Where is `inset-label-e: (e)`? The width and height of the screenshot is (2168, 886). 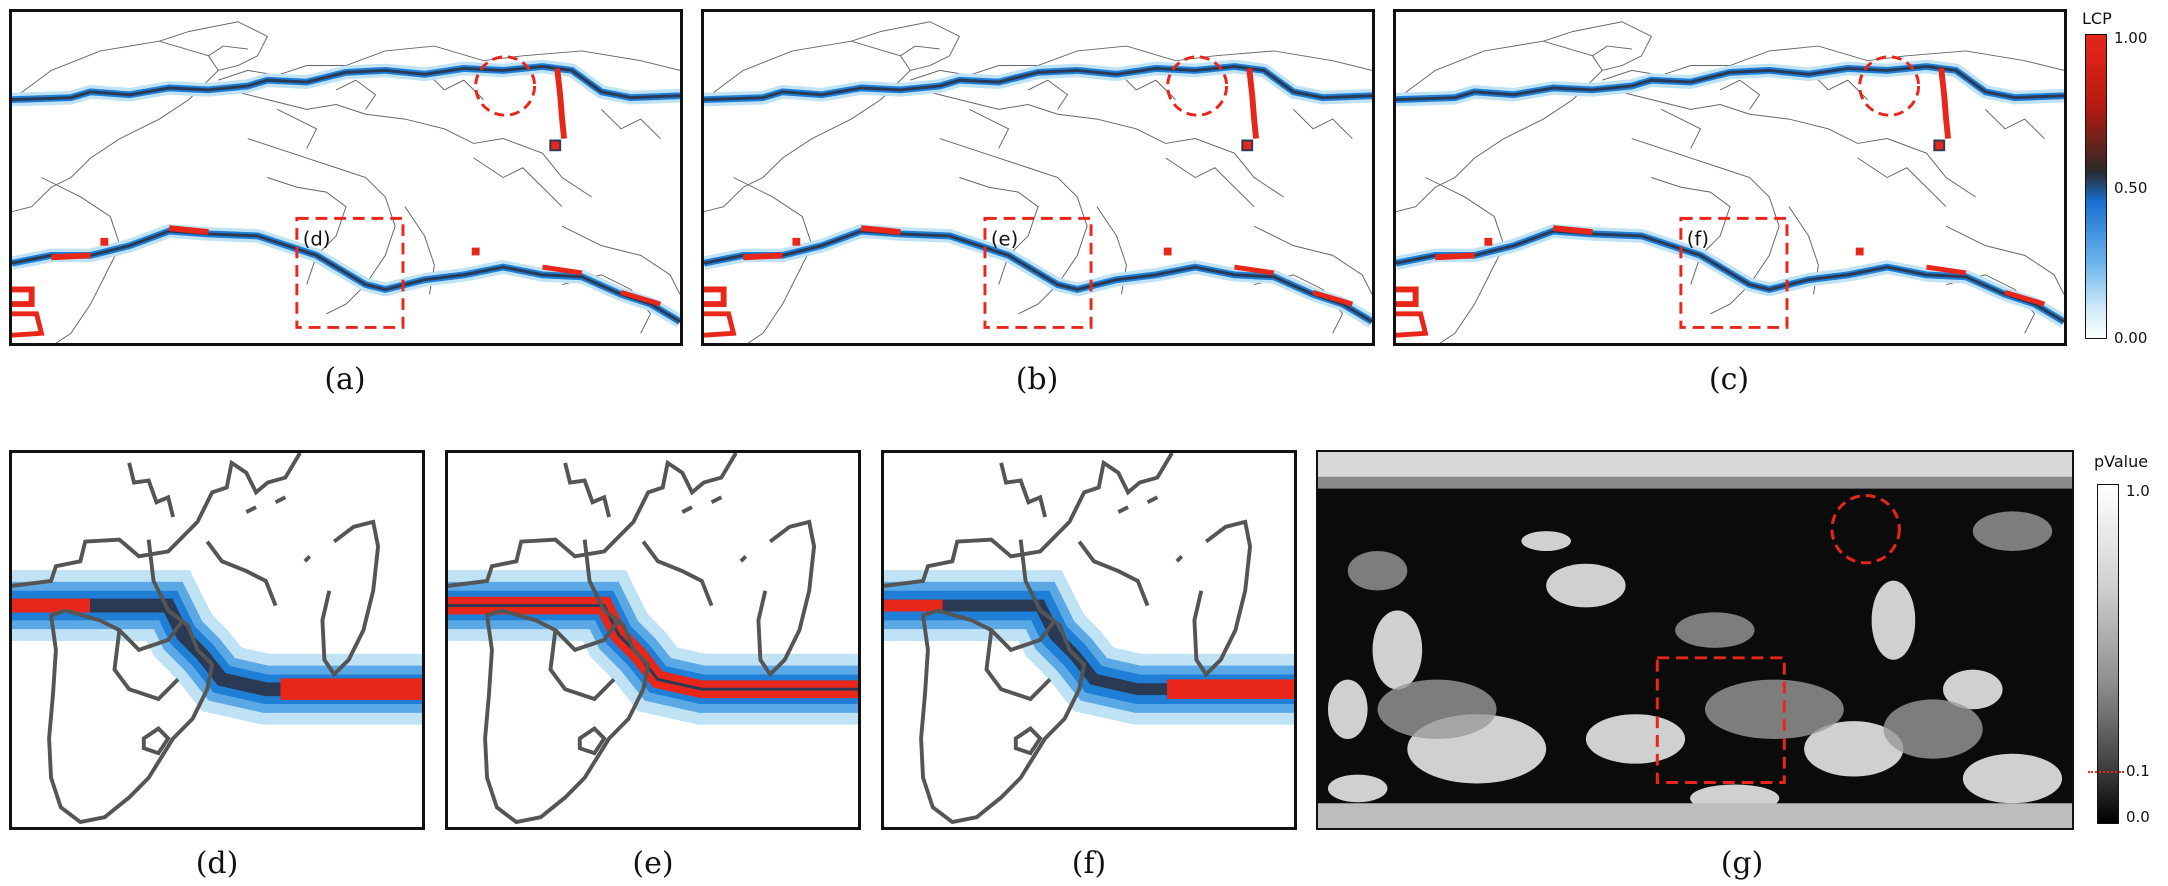
inset-label-e: (e) is located at coordinates (1004, 239).